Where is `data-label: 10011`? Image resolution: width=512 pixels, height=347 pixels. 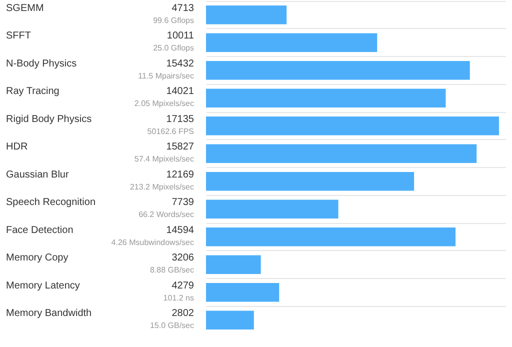 data-label: 10011 is located at coordinates (180, 36).